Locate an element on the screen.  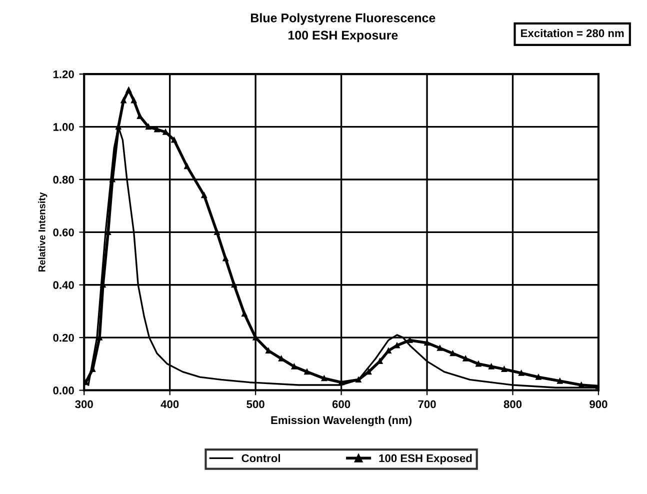
x-axis-title: Emission Wavelength (nm) is located at coordinates (341, 421).